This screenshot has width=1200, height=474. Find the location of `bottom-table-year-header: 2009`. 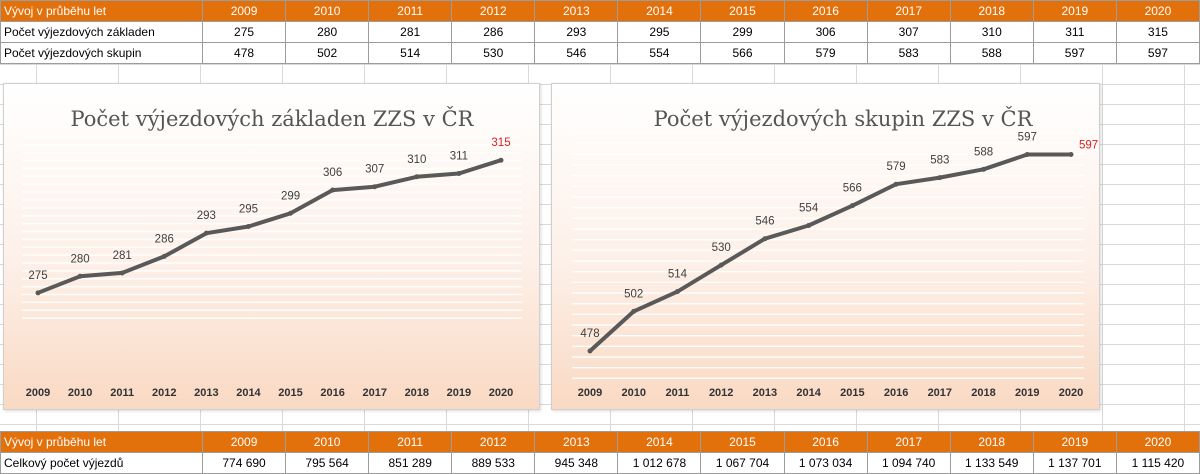

bottom-table-year-header: 2009 is located at coordinates (244, 442).